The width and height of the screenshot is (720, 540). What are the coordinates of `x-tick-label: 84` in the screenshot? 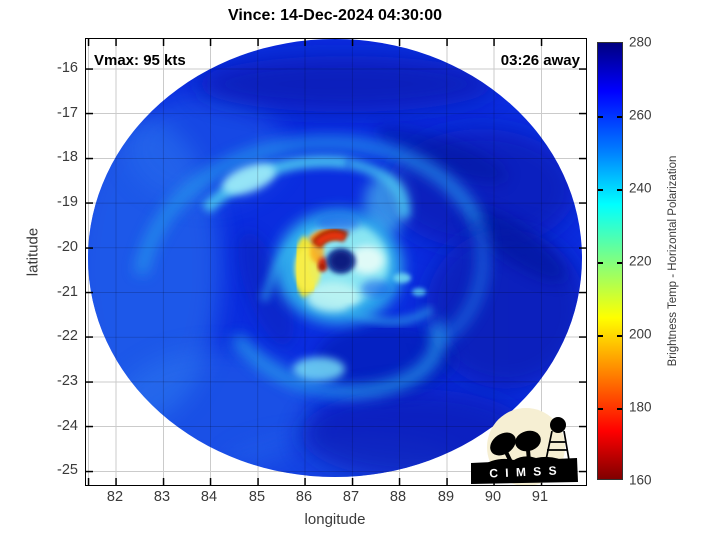 It's located at (209, 497).